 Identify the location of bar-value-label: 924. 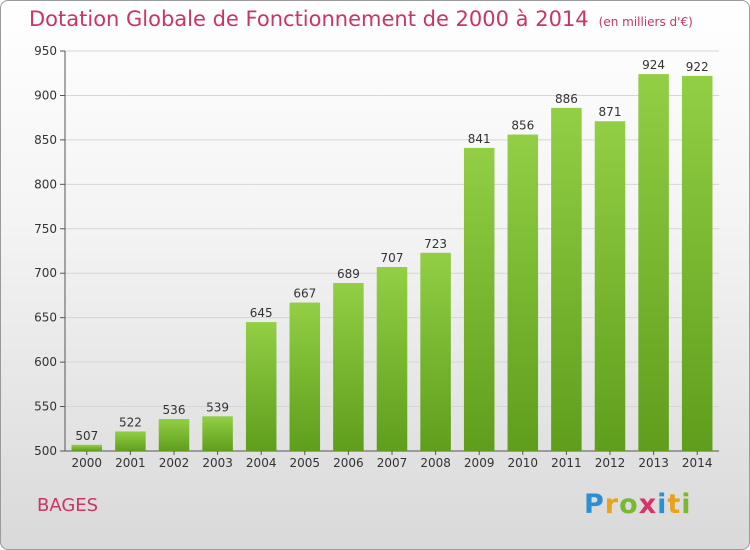
(653, 65).